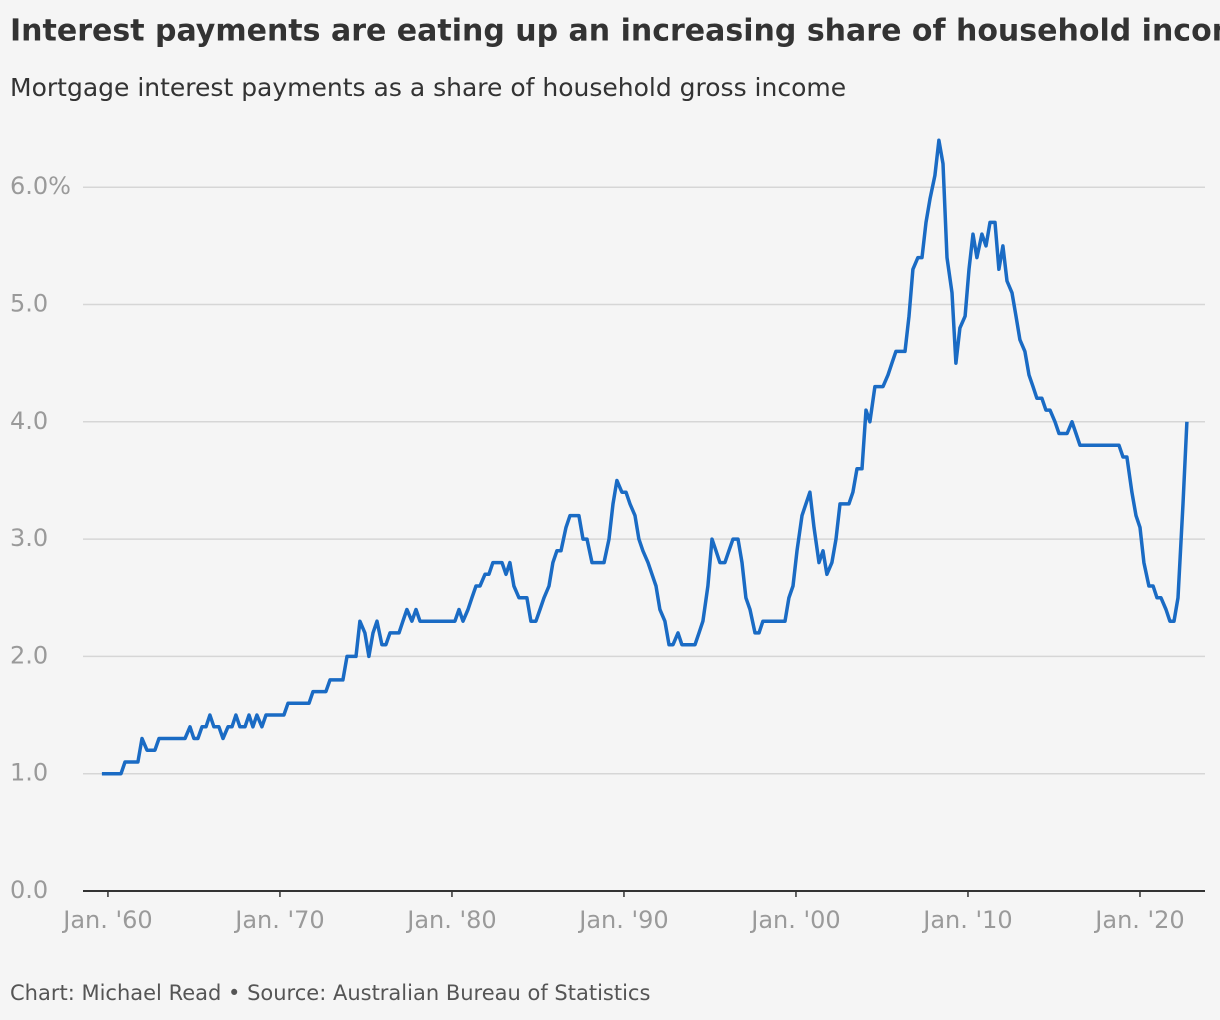  Describe the element at coordinates (29, 538) in the screenshot. I see `y-tick-label: 3.0` at that location.